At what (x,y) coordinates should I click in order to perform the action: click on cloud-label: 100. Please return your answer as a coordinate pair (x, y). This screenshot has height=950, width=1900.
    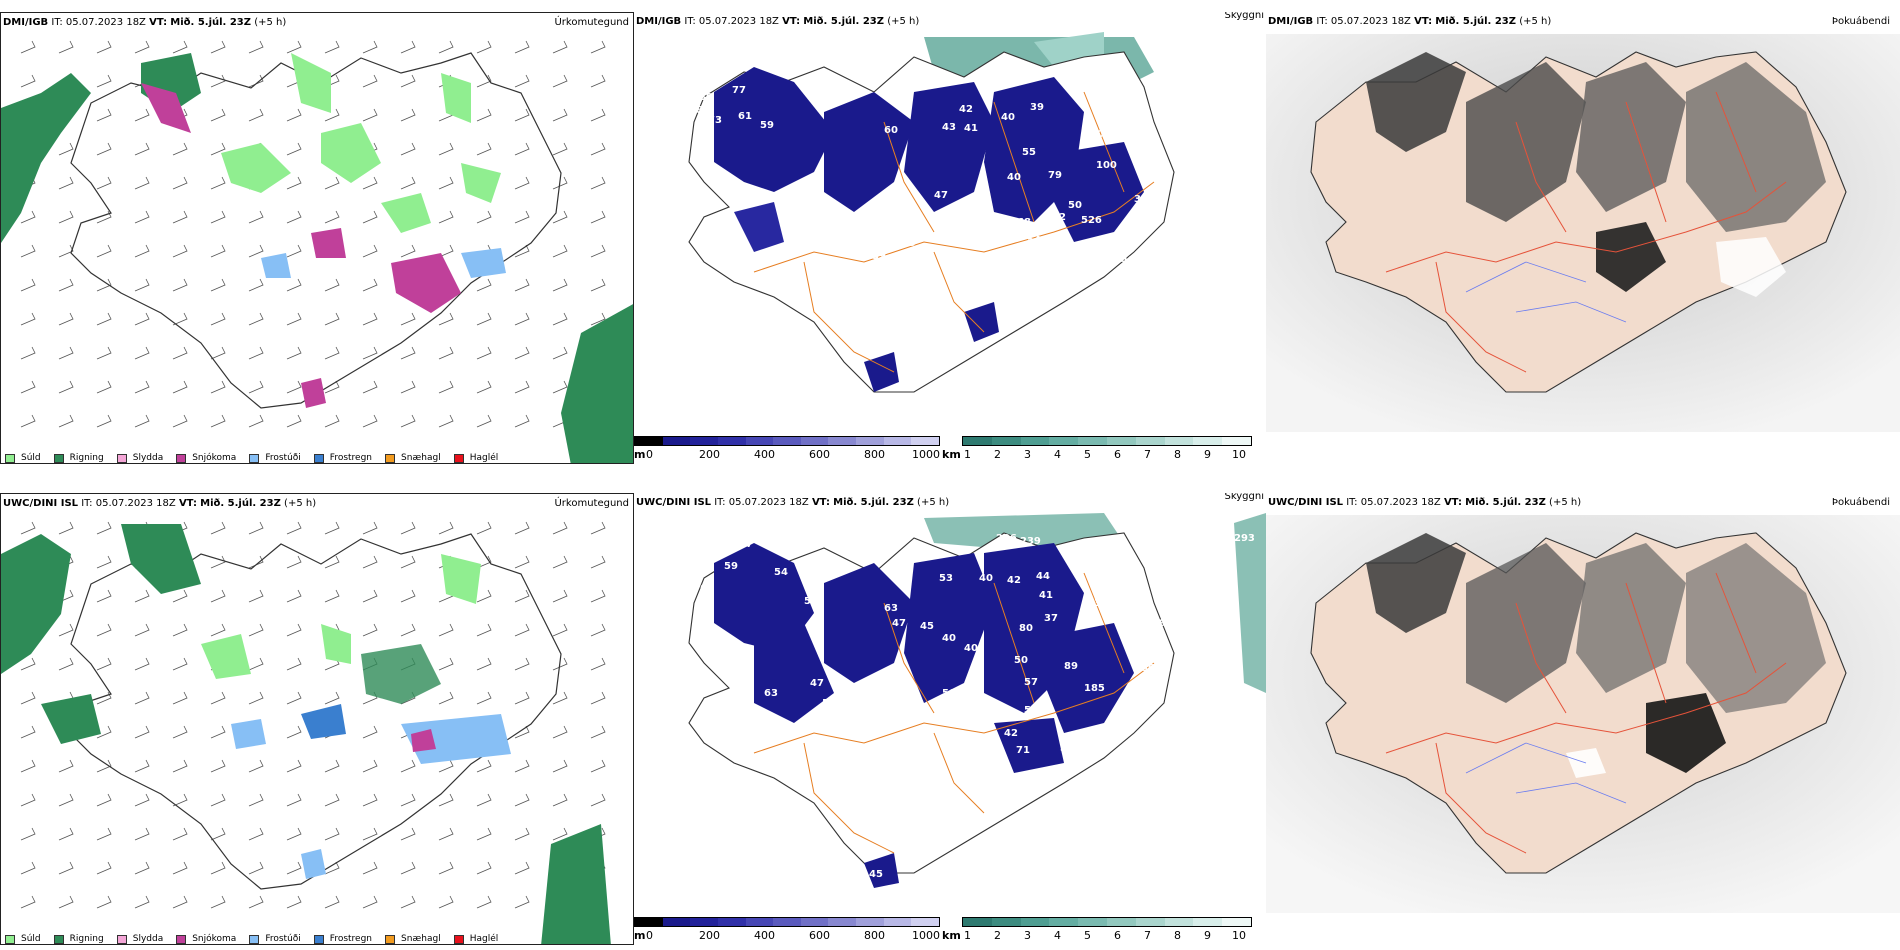
    Looking at the image, I should click on (1106, 165).